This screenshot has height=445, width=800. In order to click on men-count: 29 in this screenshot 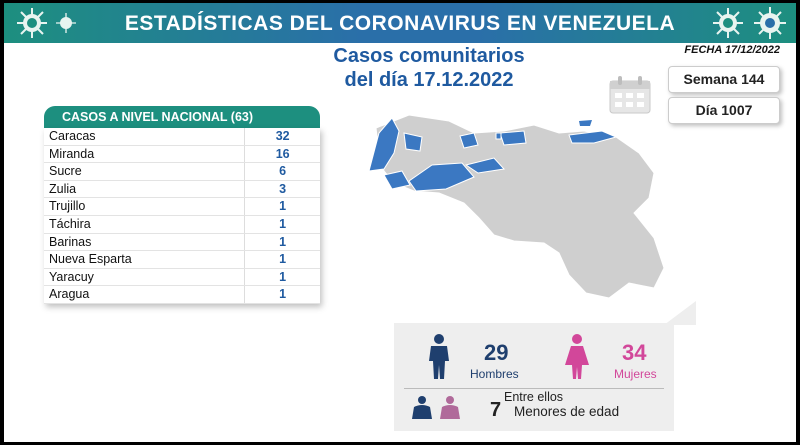, I will do `click(496, 352)`.